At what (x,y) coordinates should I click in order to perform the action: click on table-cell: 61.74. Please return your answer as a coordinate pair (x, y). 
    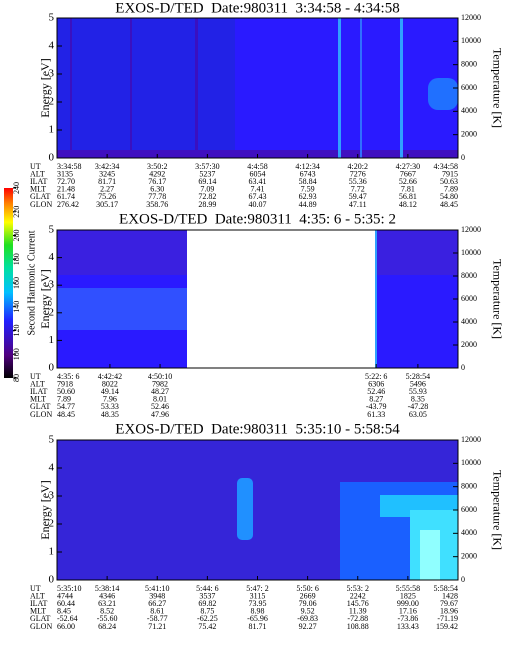
    Looking at the image, I should click on (66, 196).